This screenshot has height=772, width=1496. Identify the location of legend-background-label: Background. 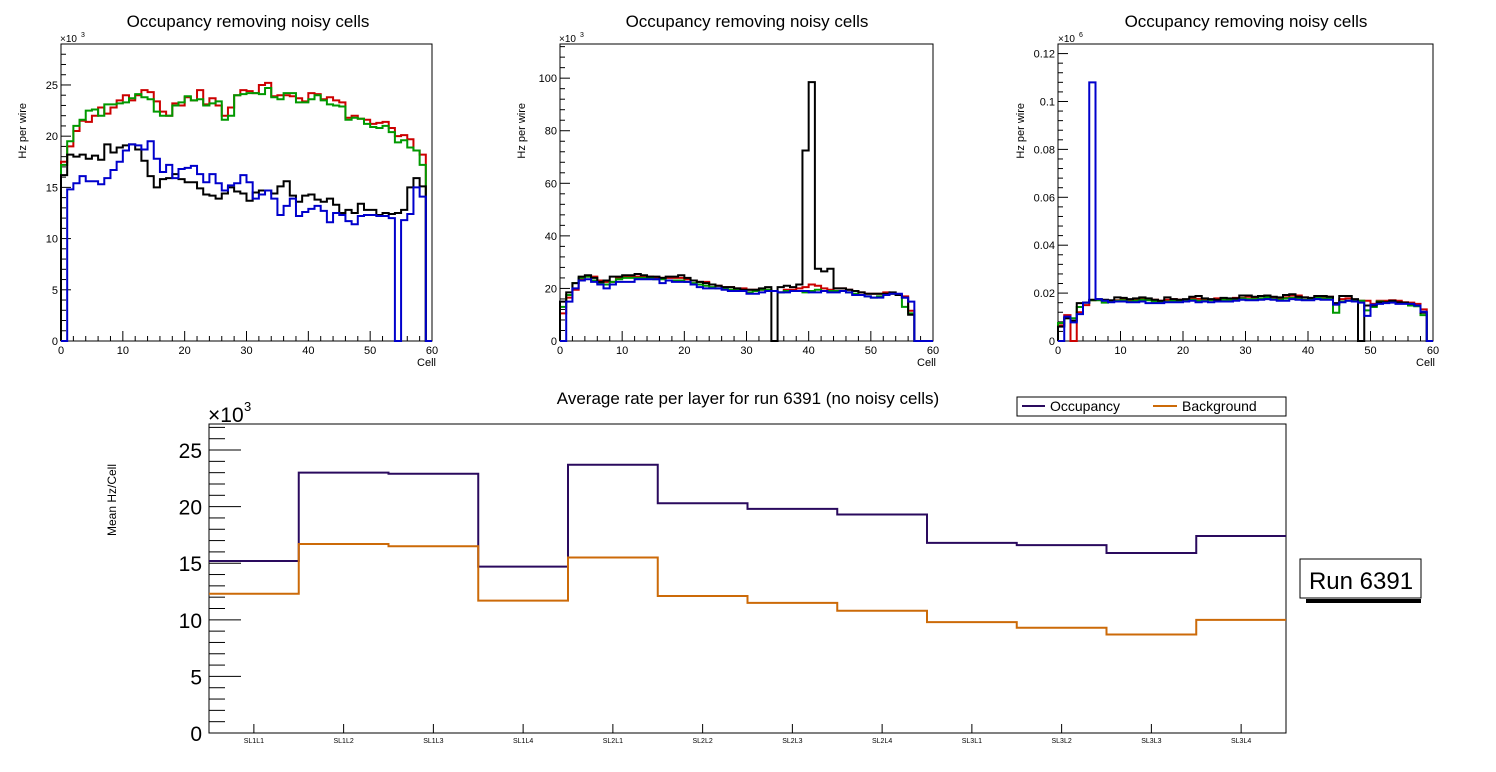
(1219, 406).